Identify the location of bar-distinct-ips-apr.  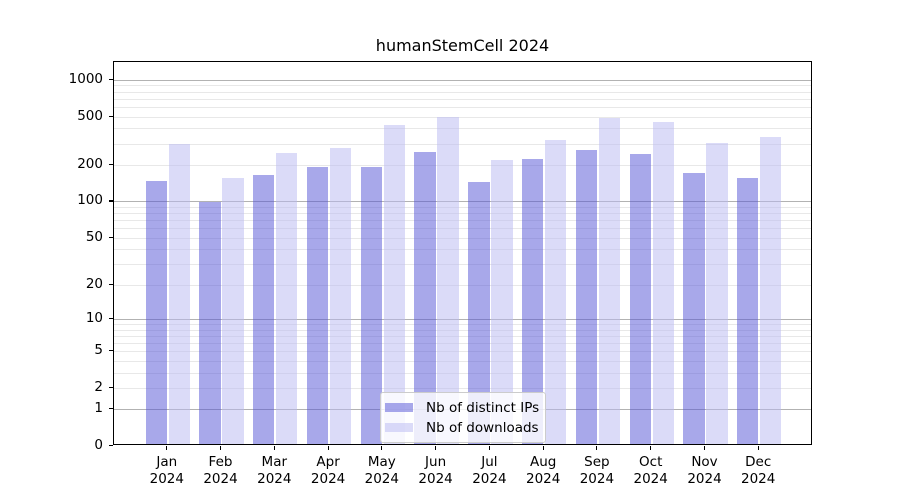
(317, 305).